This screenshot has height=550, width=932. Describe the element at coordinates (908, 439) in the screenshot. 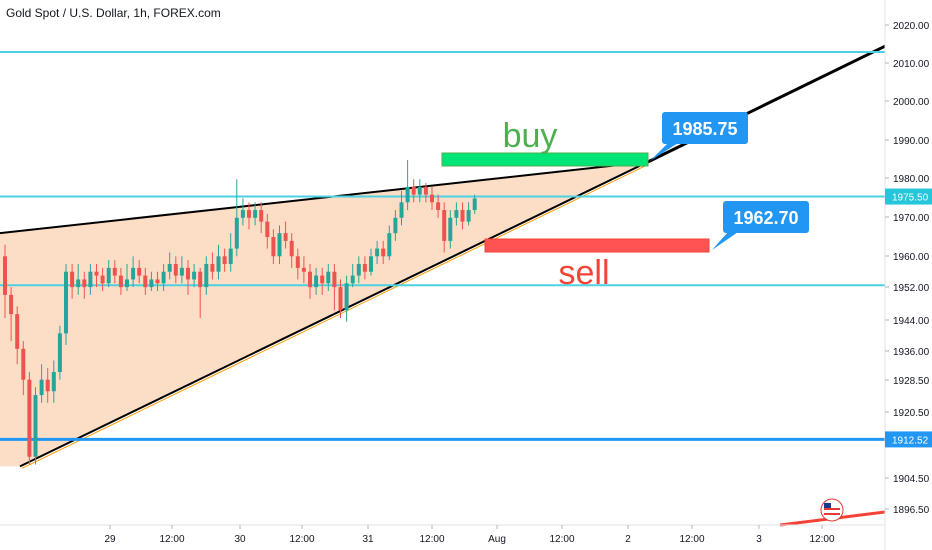

I see `support-level-price-tag` at that location.